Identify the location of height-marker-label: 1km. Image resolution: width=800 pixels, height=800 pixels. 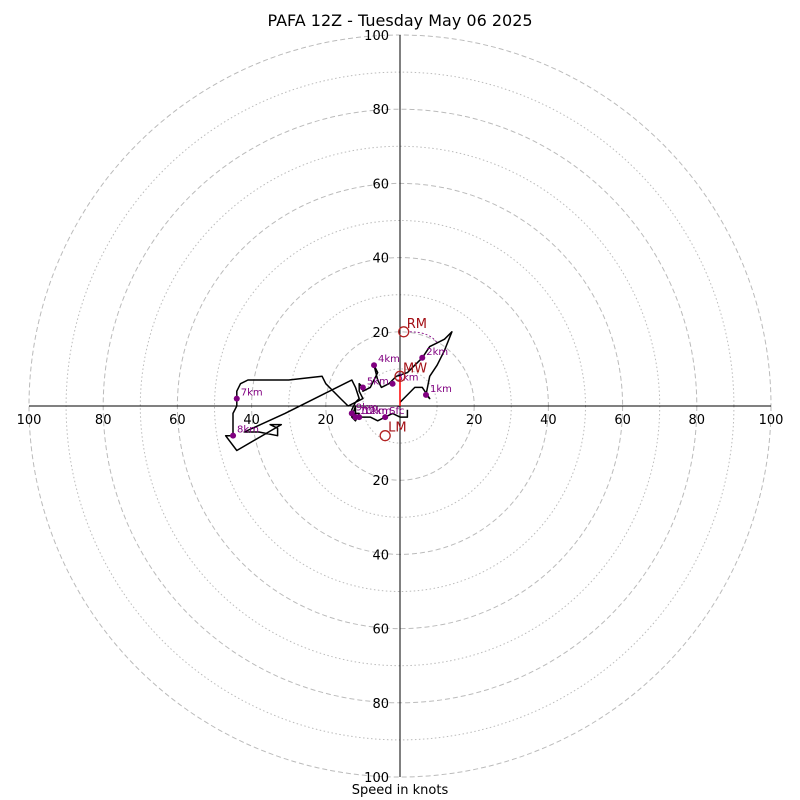
(441, 389).